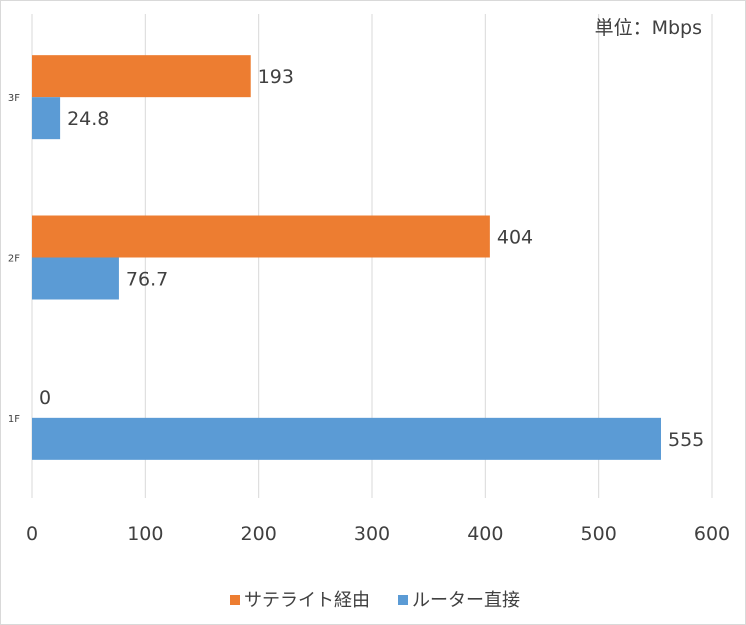 Image resolution: width=746 pixels, height=625 pixels. What do you see at coordinates (686, 440) in the screenshot?
I see `data-label: 555` at bounding box center [686, 440].